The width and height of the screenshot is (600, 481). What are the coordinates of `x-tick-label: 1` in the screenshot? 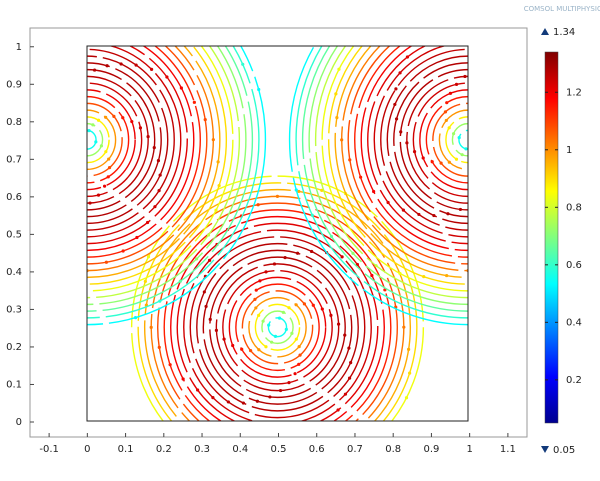 It's located at (469, 449).